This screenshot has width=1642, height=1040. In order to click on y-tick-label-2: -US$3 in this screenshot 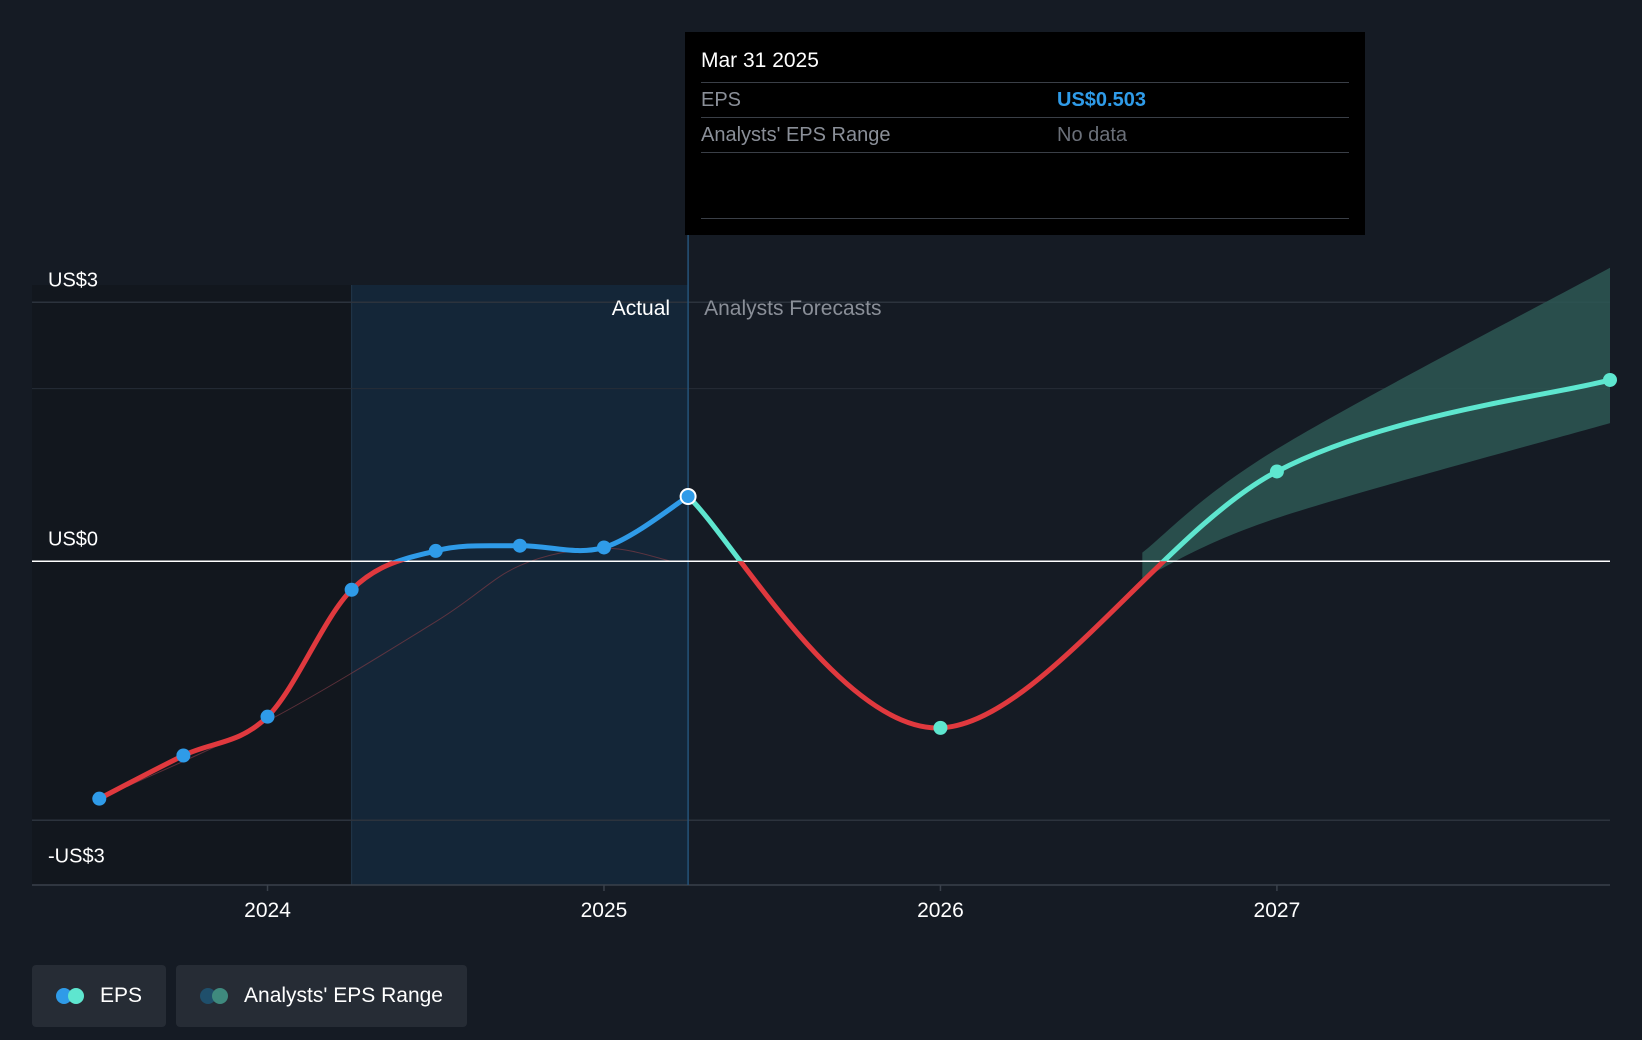, I will do `click(76, 856)`.